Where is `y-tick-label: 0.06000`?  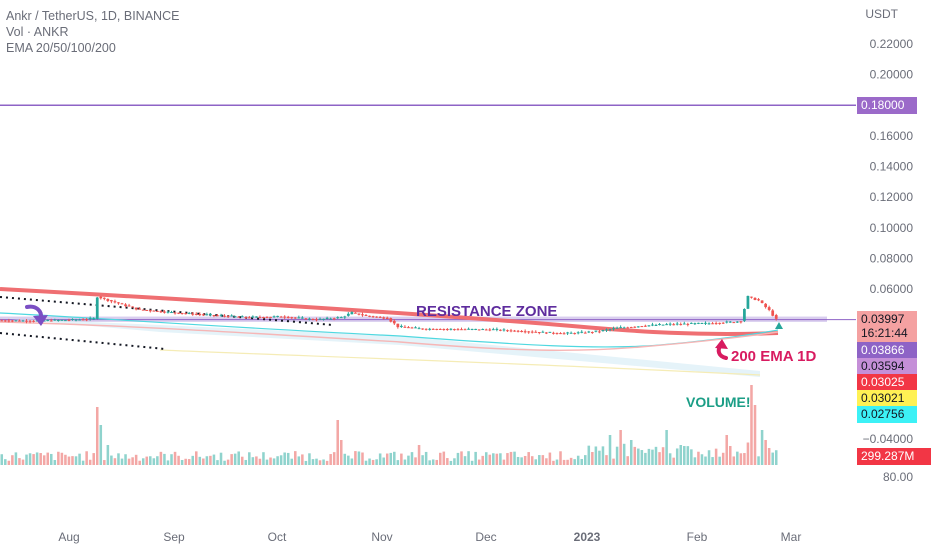 y-tick-label: 0.06000 is located at coordinates (892, 289).